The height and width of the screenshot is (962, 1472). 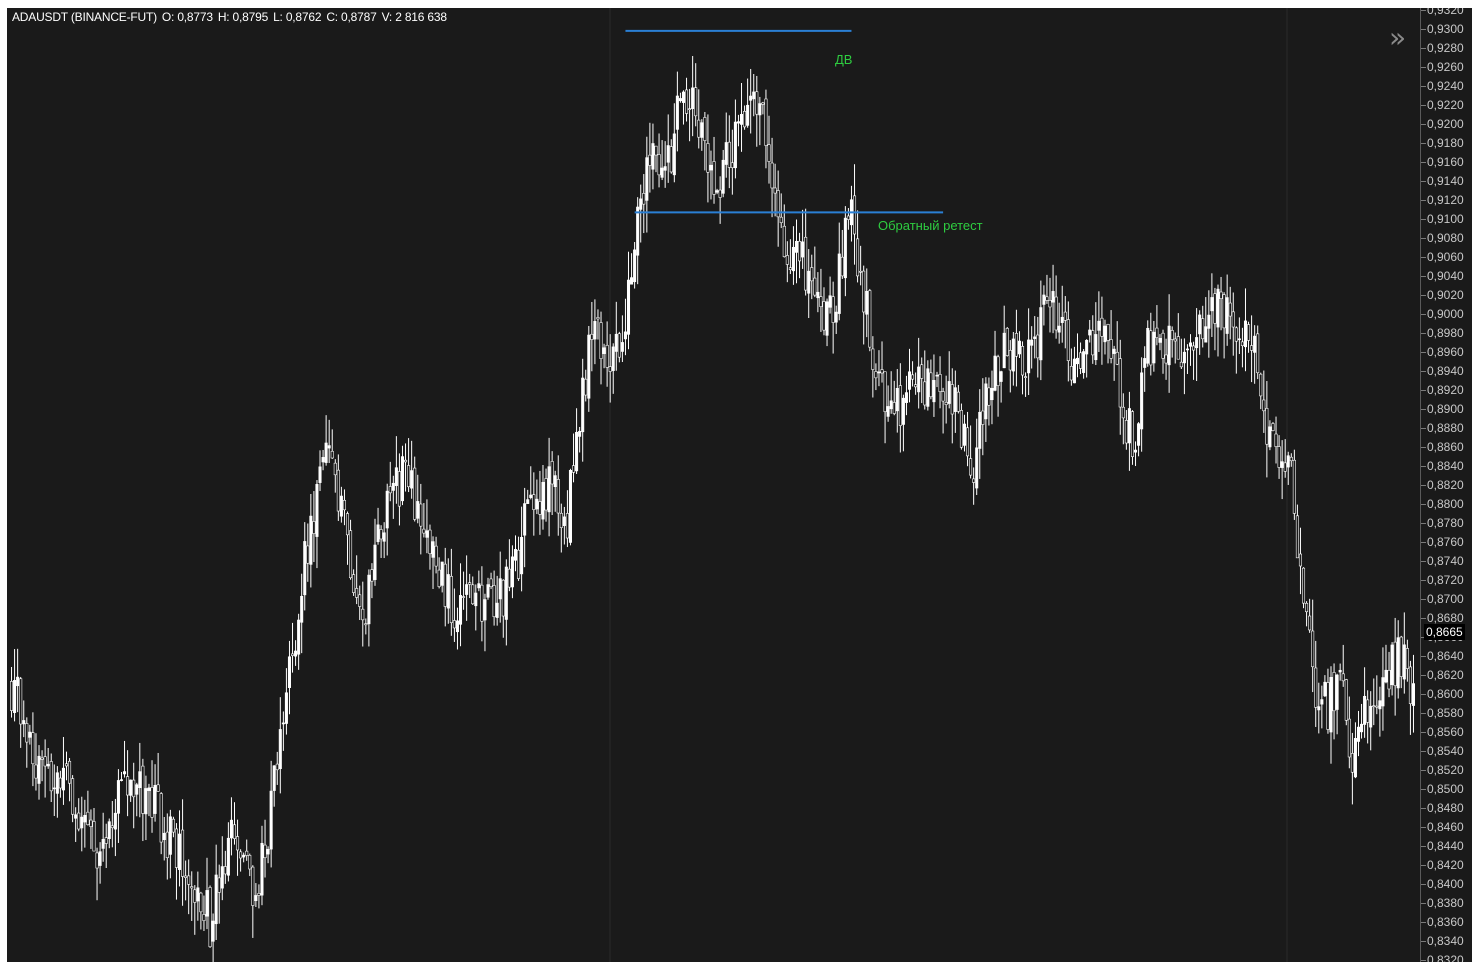 What do you see at coordinates (1445, 957) in the screenshot?
I see `axis-tick-label: 0,8320` at bounding box center [1445, 957].